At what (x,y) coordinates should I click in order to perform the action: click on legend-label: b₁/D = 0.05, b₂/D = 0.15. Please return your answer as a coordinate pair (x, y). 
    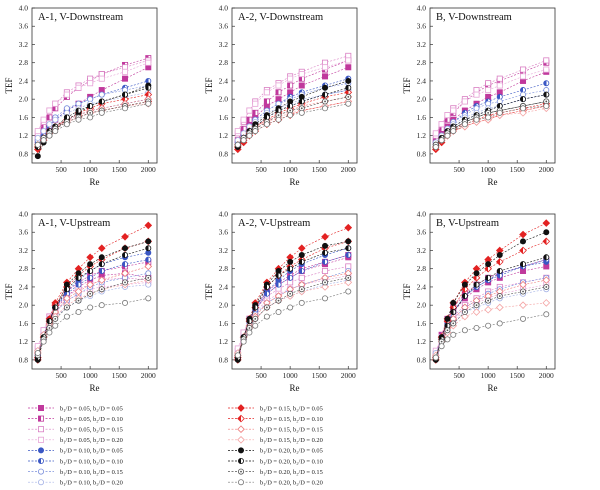
    Looking at the image, I should click on (91, 430).